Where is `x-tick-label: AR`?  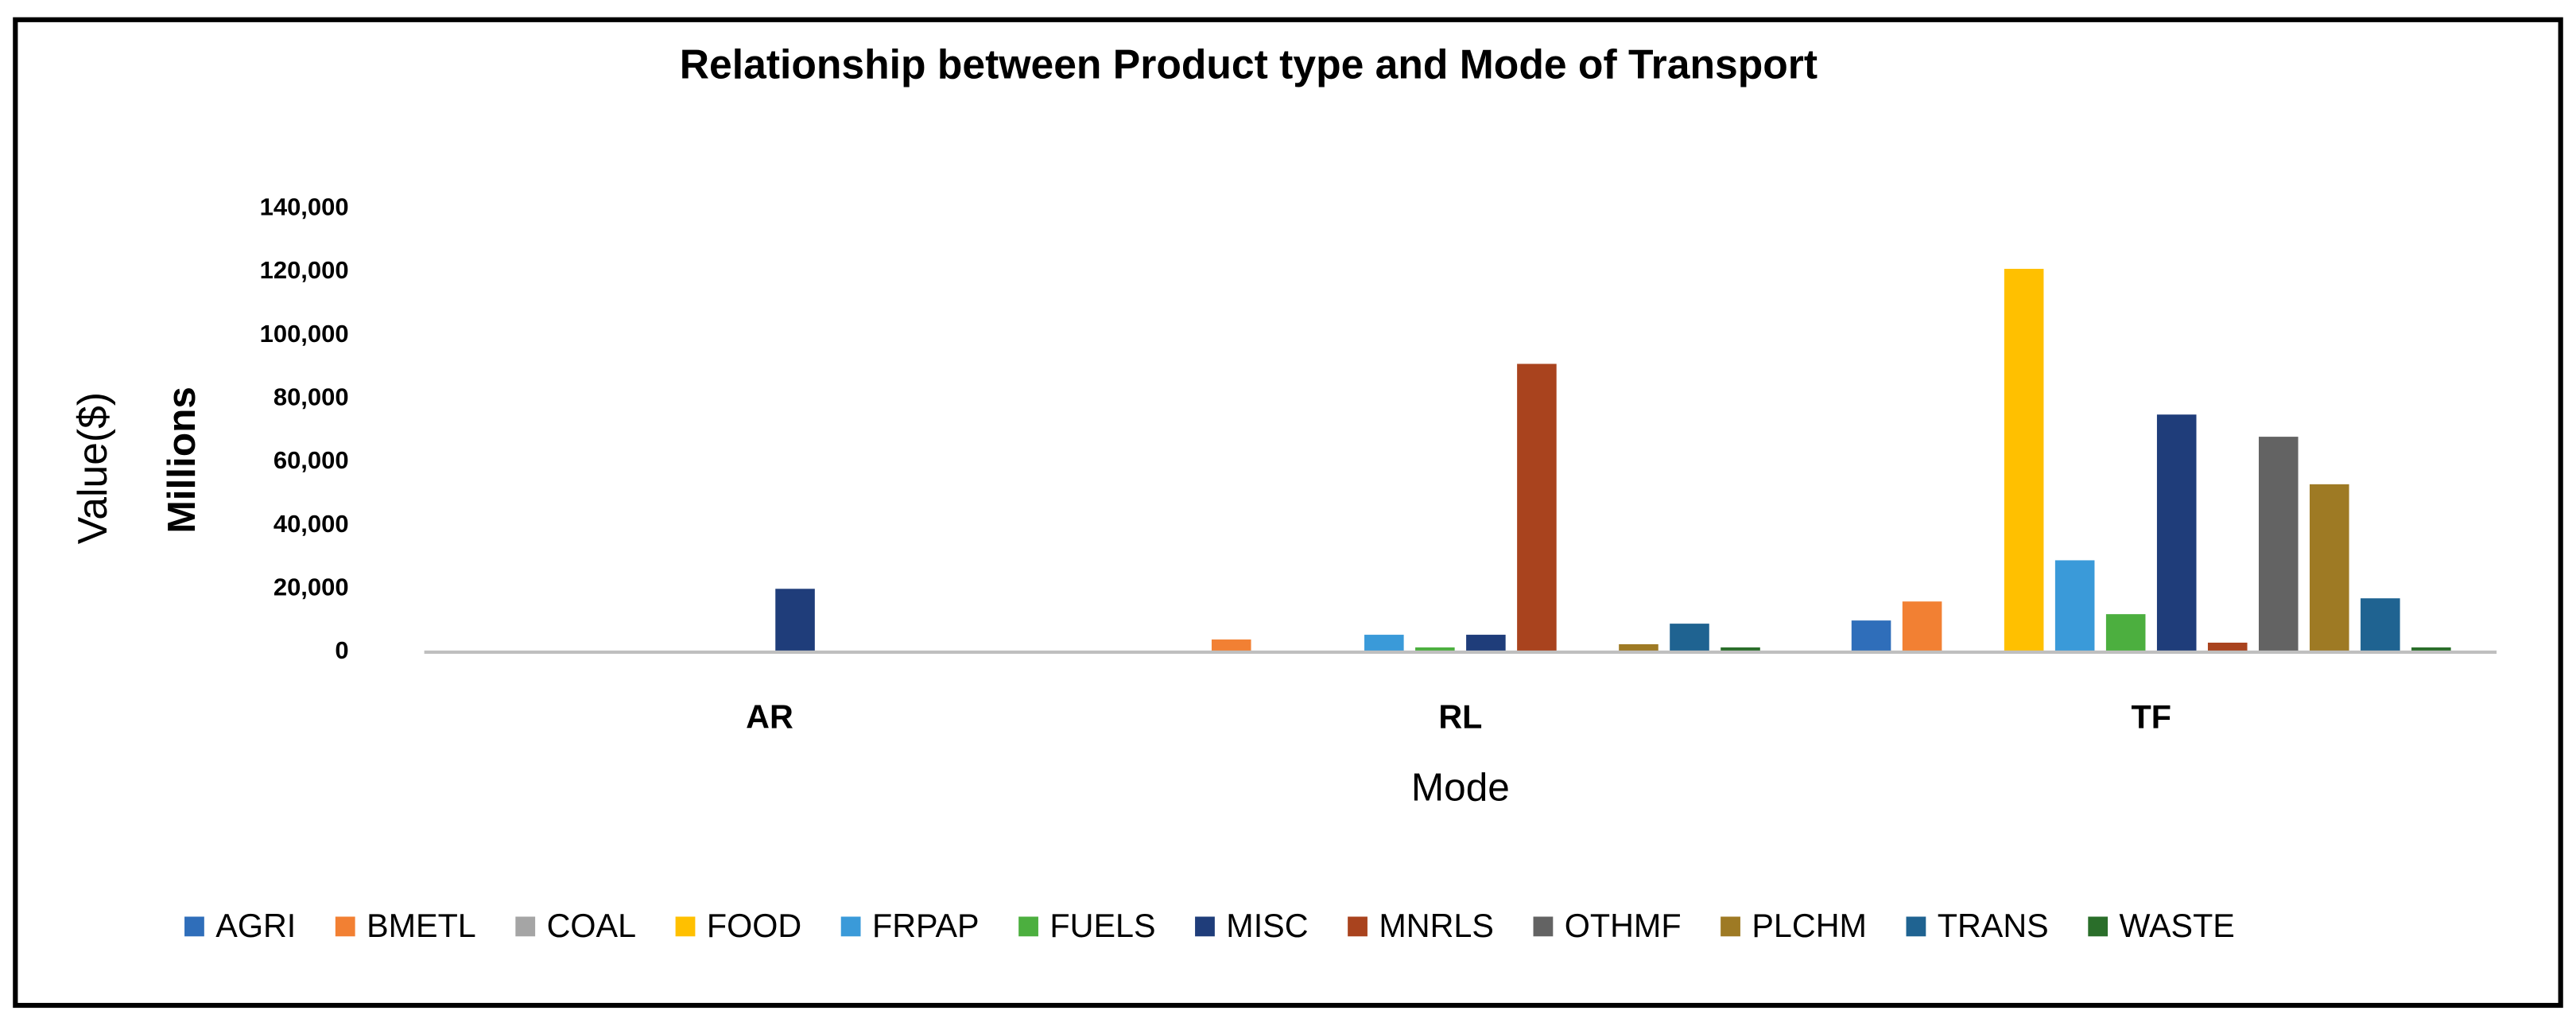
x-tick-label: AR is located at coordinates (769, 717).